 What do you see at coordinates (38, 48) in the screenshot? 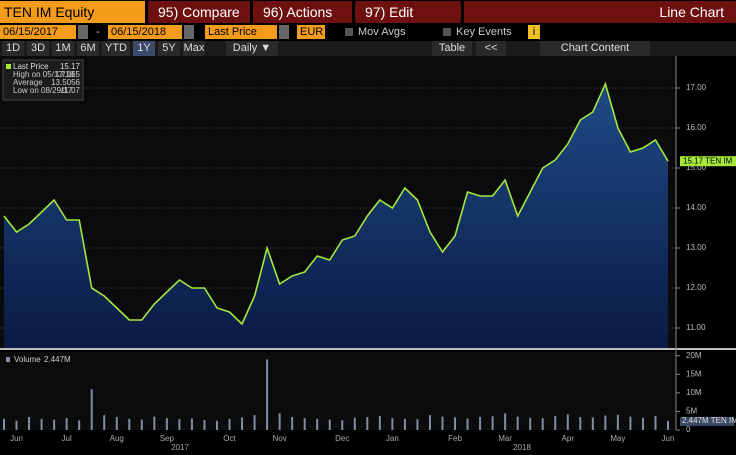
I see `period-button: 3D` at bounding box center [38, 48].